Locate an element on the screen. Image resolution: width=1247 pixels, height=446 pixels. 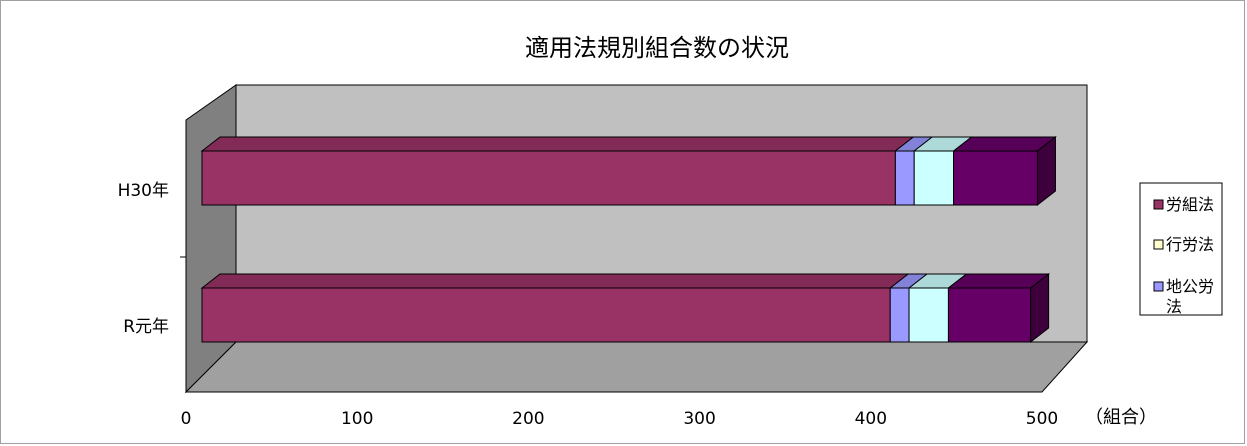
x-tick-label-2: 200 is located at coordinates (528, 419).